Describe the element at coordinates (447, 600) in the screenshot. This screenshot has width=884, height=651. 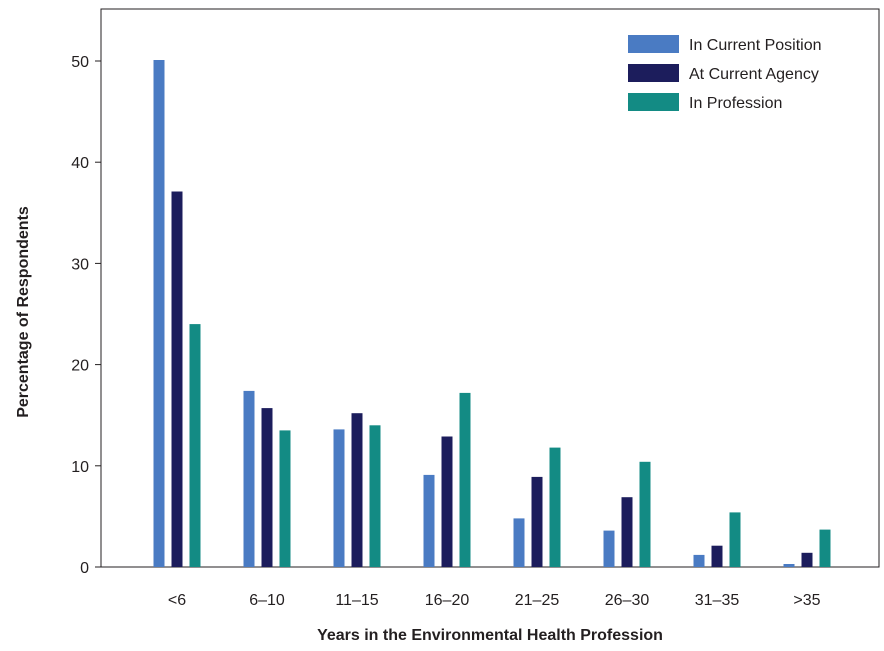
I see `x-tick-label: 16–20` at that location.